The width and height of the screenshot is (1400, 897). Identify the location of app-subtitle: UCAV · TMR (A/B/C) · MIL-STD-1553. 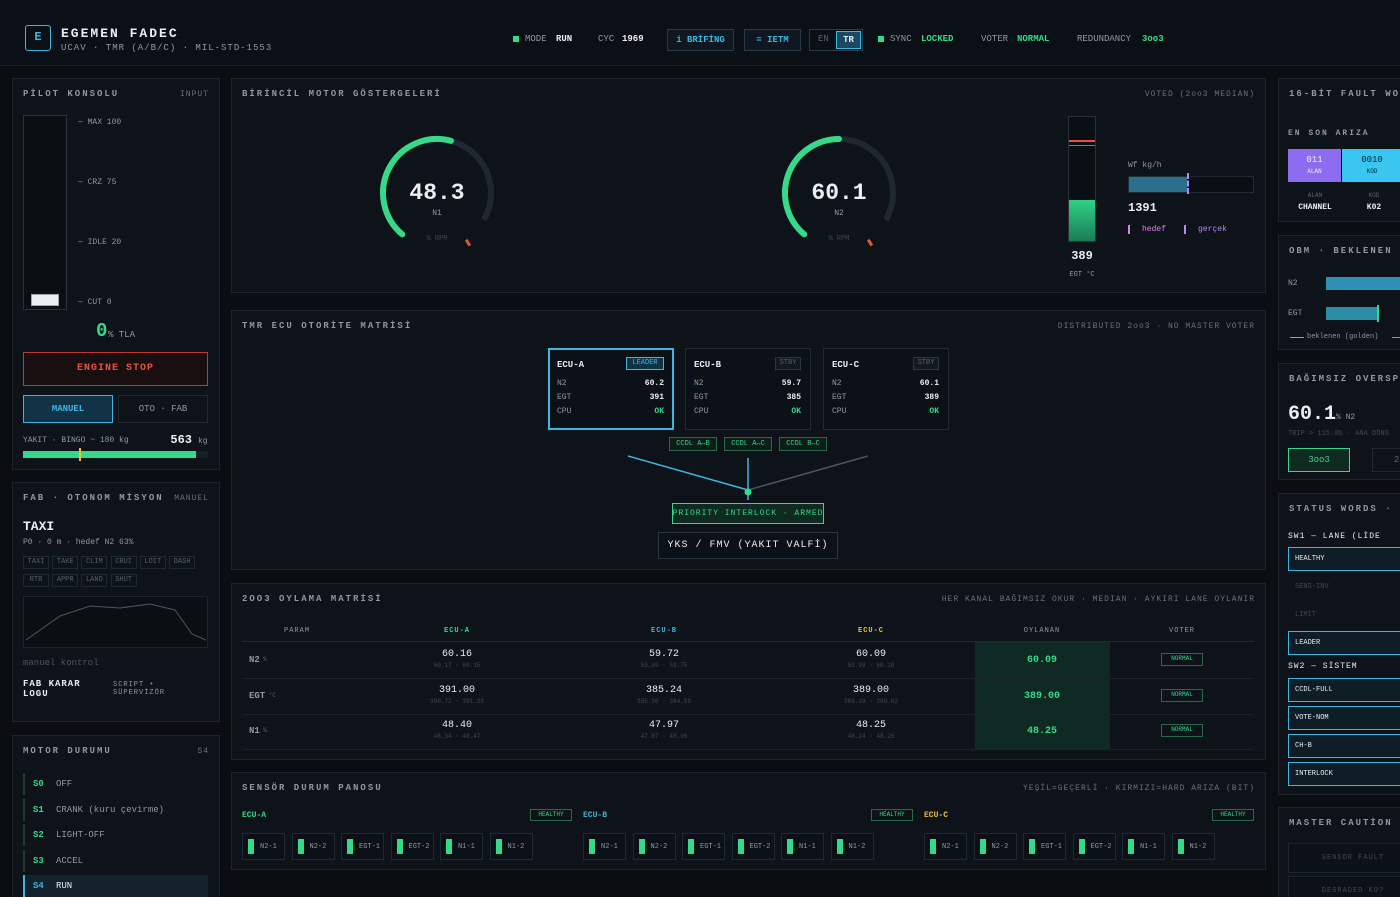
(167, 48).